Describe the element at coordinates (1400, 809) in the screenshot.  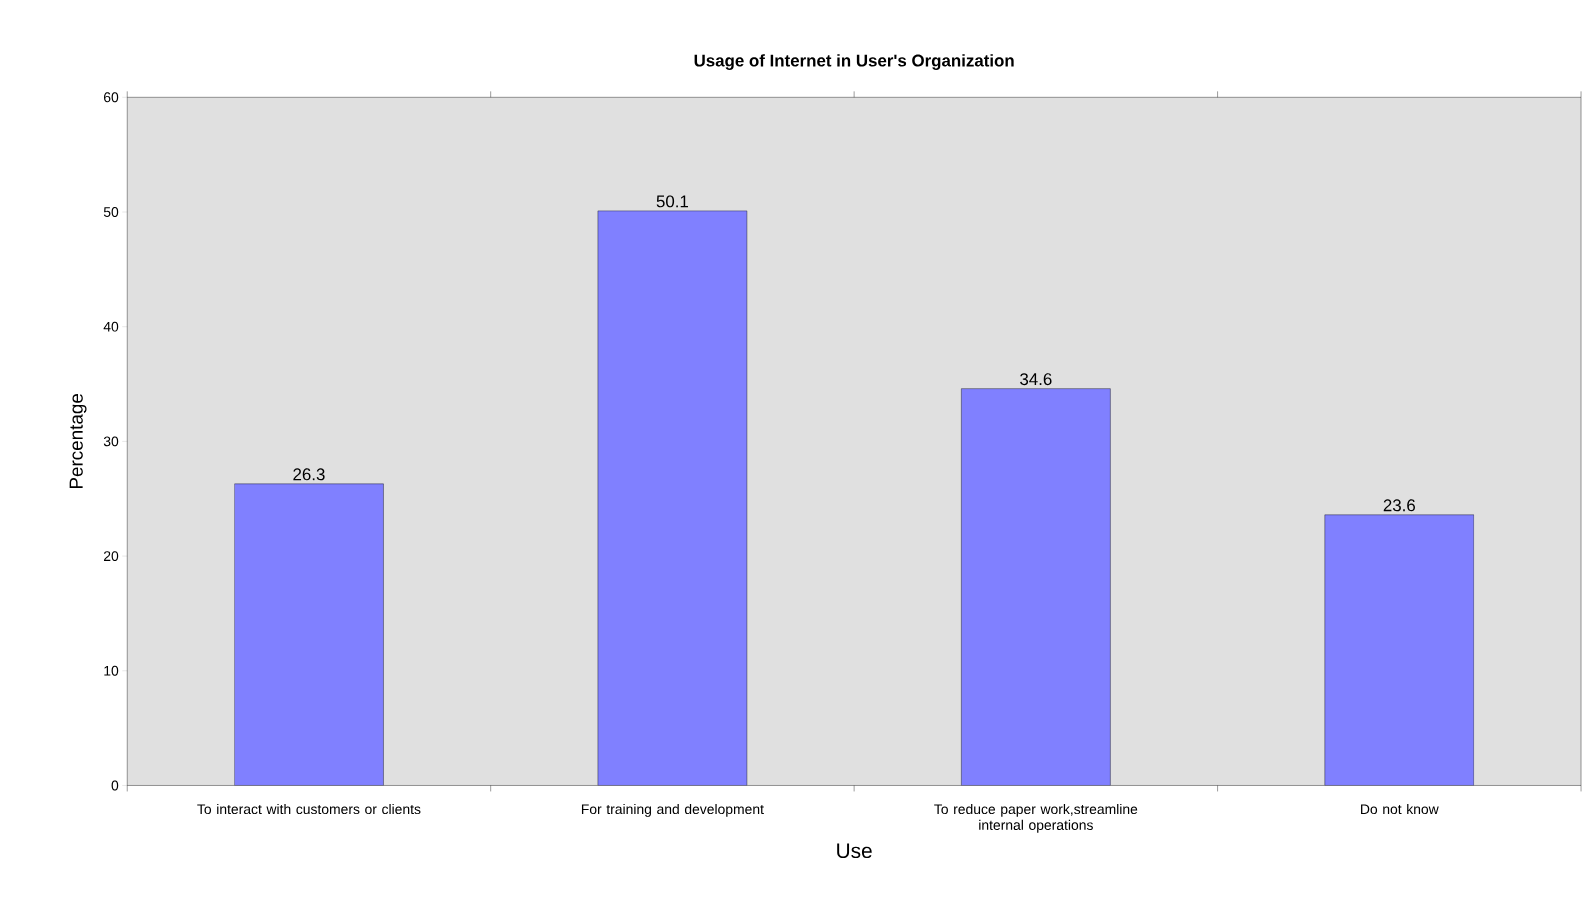
I see `x-tick-label: Do not know` at that location.